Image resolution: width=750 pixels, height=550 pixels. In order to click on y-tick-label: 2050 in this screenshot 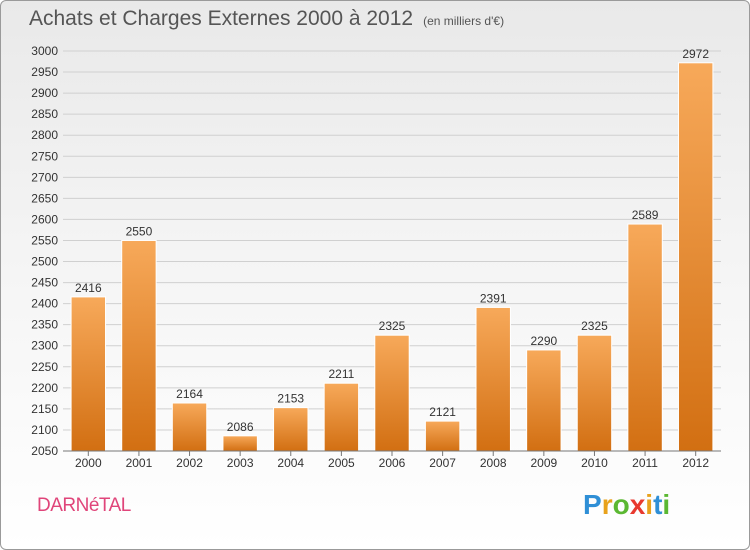, I will do `click(44, 451)`.